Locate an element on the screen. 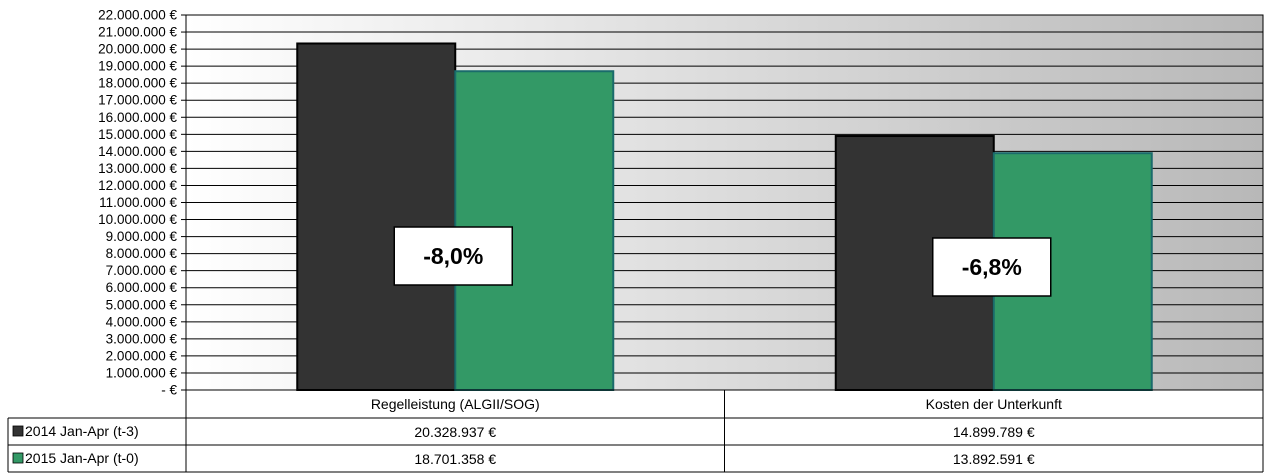 The image size is (1271, 473). y-tick-label: 20.000.000 € is located at coordinates (137, 49).